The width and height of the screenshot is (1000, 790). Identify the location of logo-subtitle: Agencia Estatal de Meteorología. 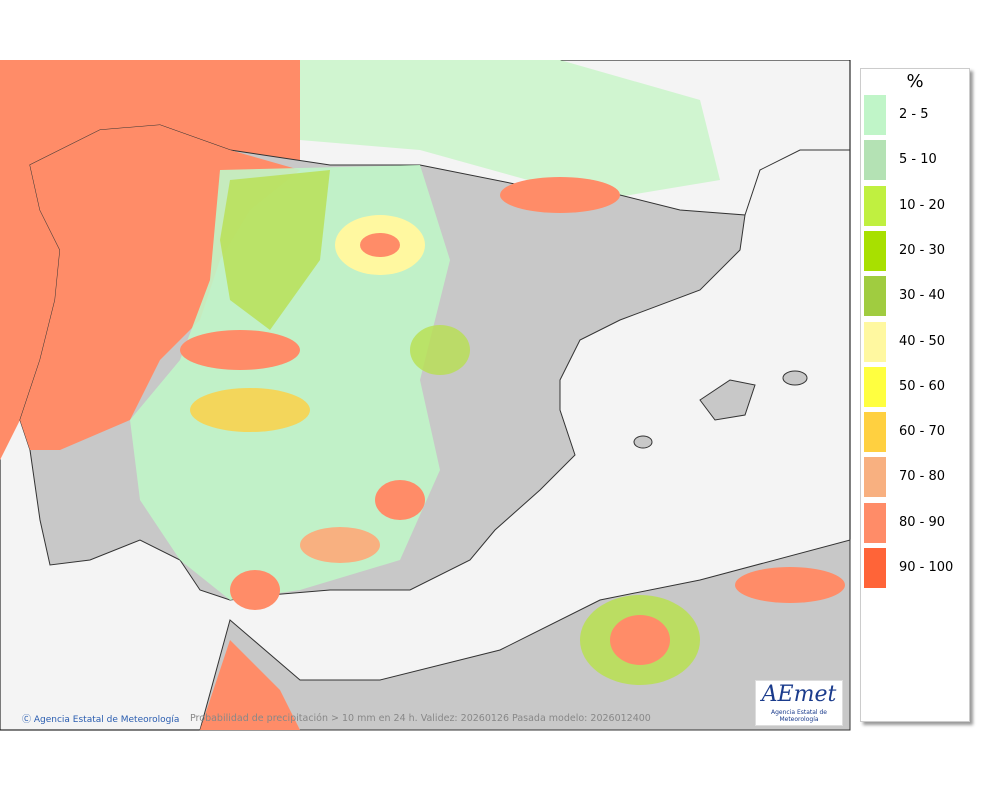
(798, 716).